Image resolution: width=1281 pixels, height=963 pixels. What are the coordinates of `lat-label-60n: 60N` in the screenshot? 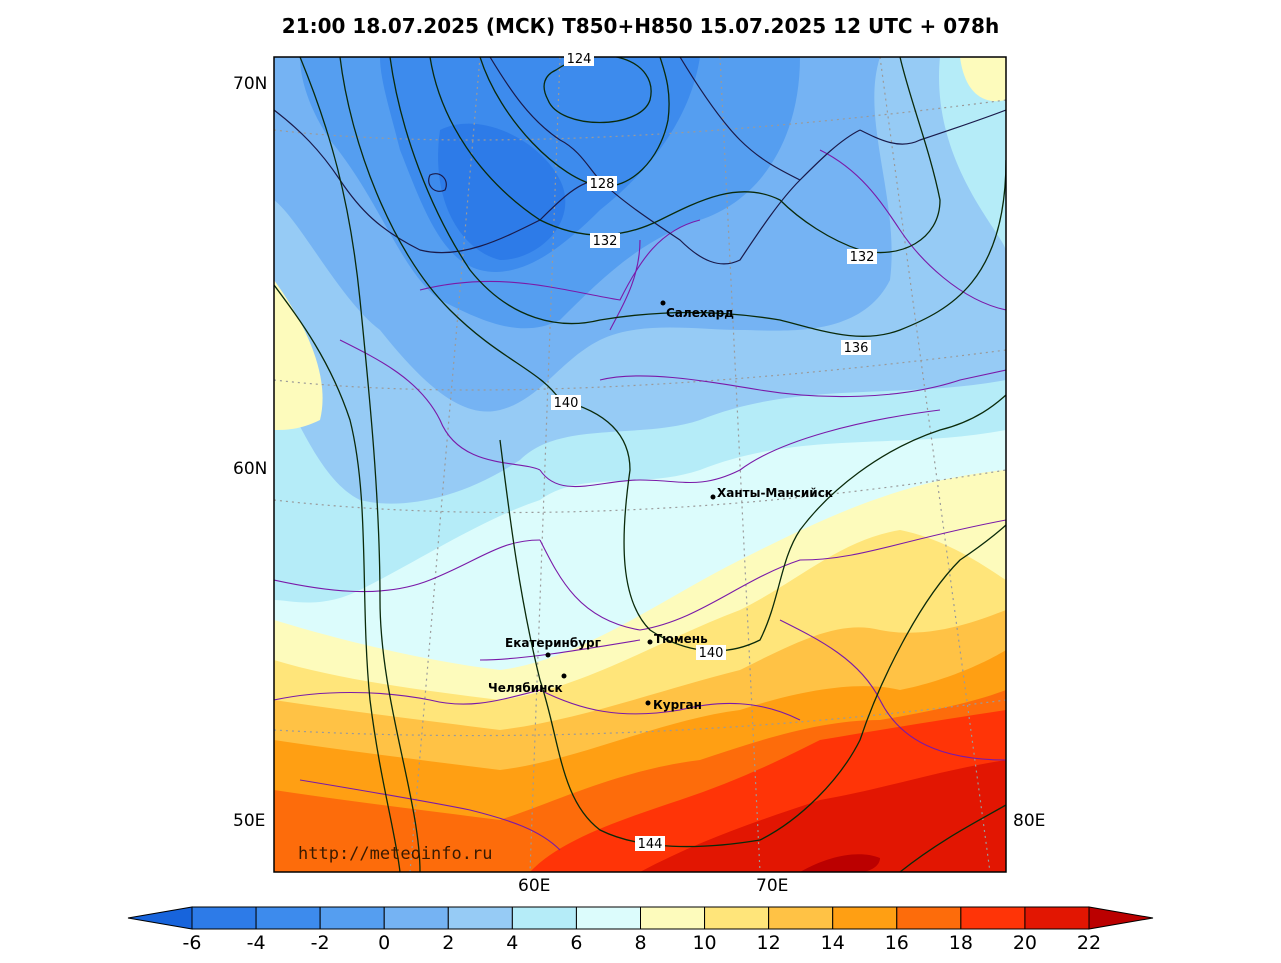 It's located at (250, 469).